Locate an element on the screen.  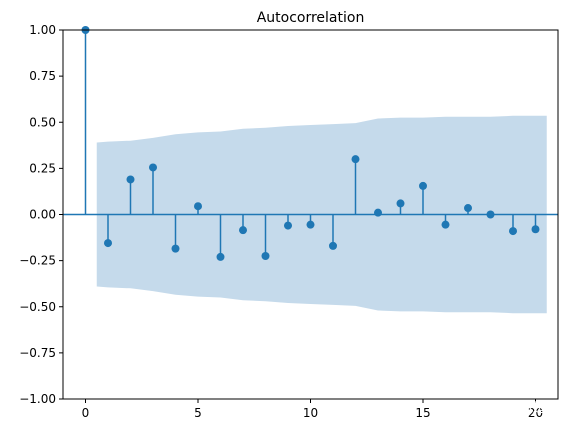
y-axis-ticks: −1.00 −0.75 −0.50 −0.25 0.00 0.25 0.50 0.75 1.00 is located at coordinates (41, 214).